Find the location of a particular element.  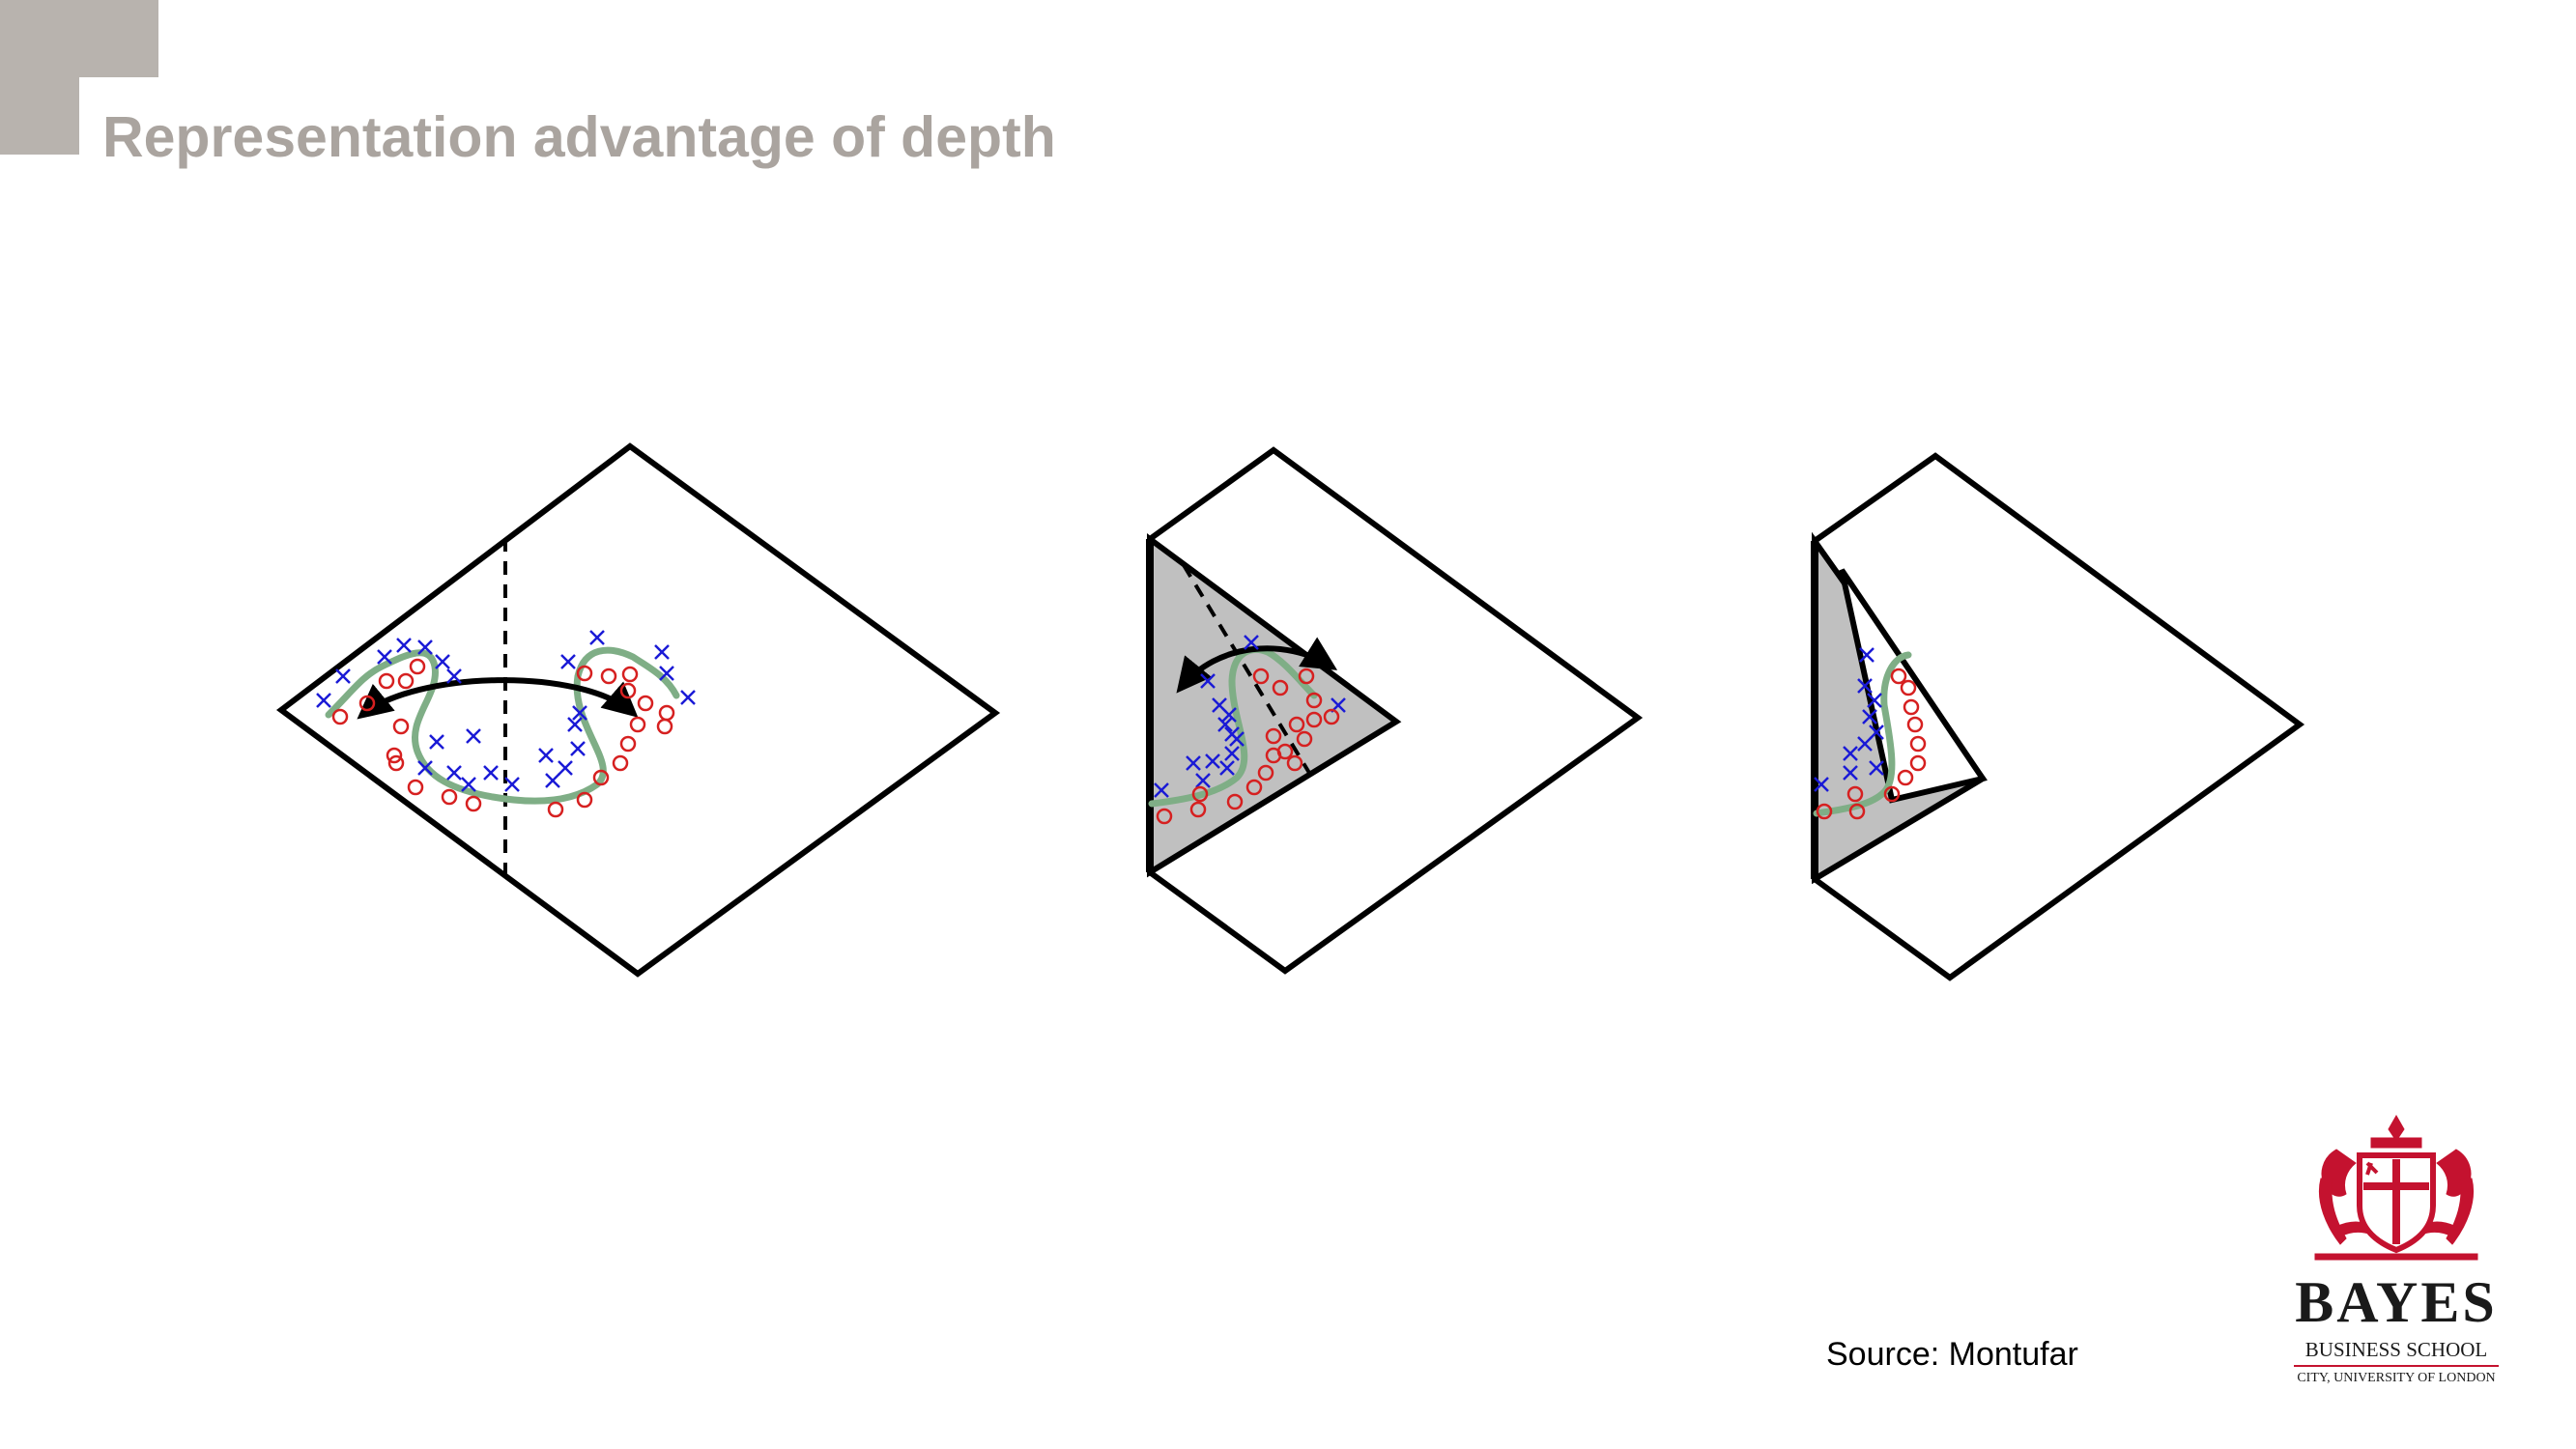

logo-tagline: CITY, UNIVERSITY OF LONDON is located at coordinates (2397, 1378).